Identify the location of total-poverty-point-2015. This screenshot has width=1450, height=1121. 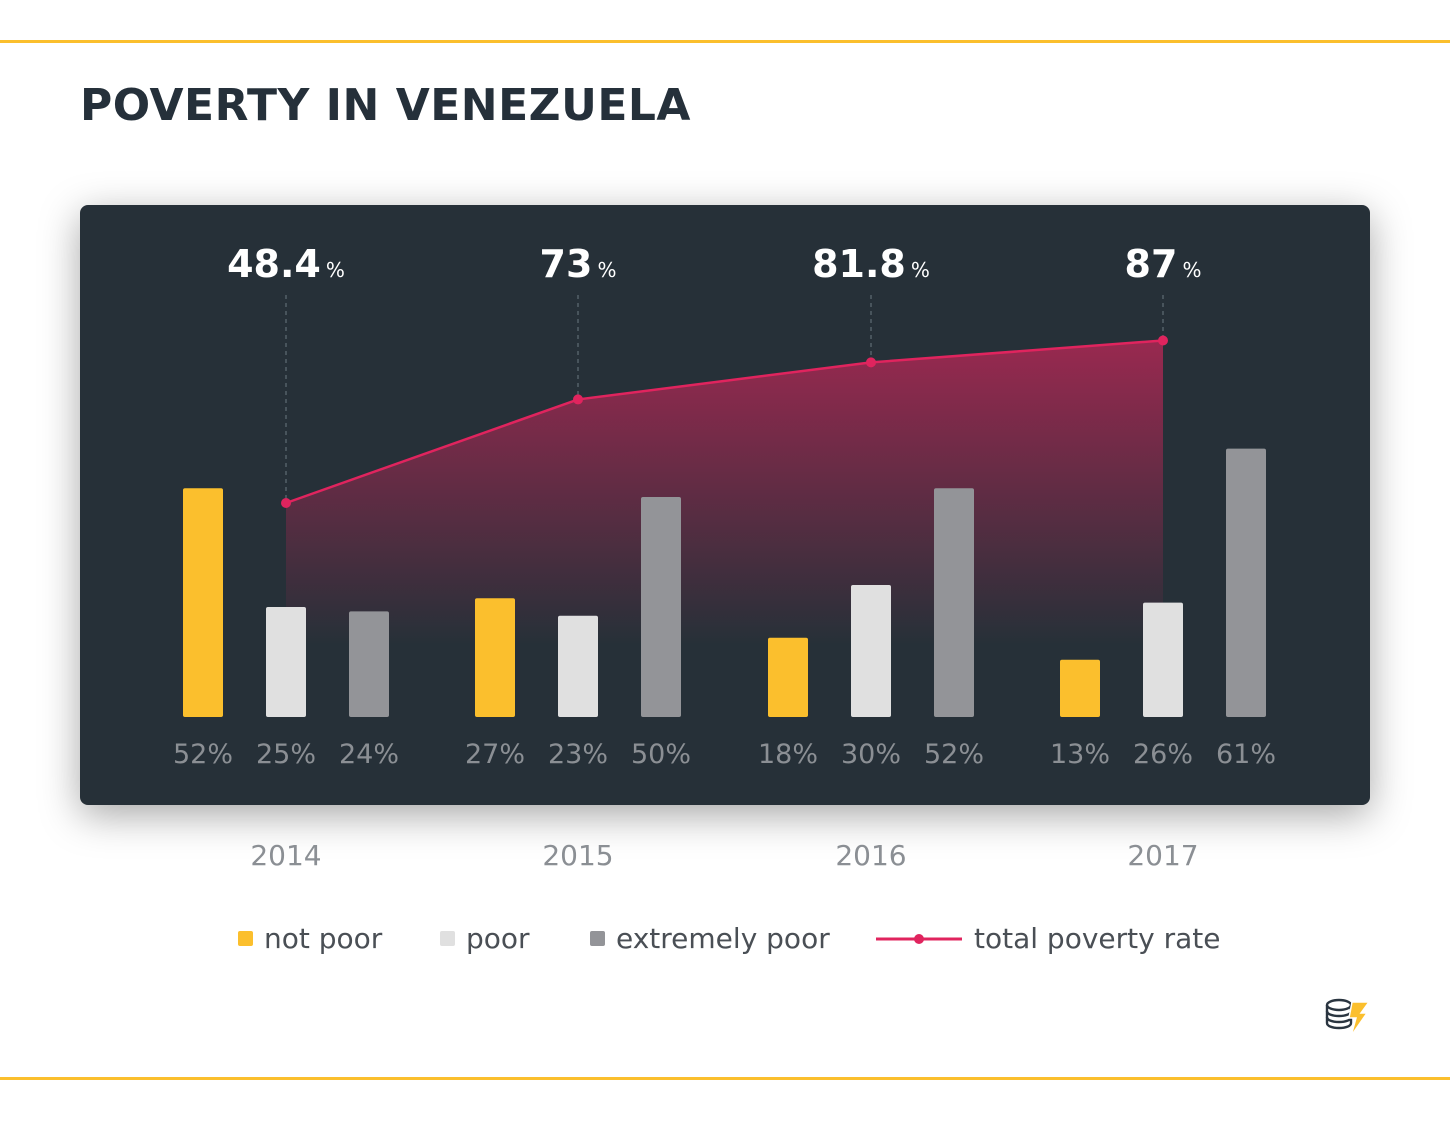
(578, 399).